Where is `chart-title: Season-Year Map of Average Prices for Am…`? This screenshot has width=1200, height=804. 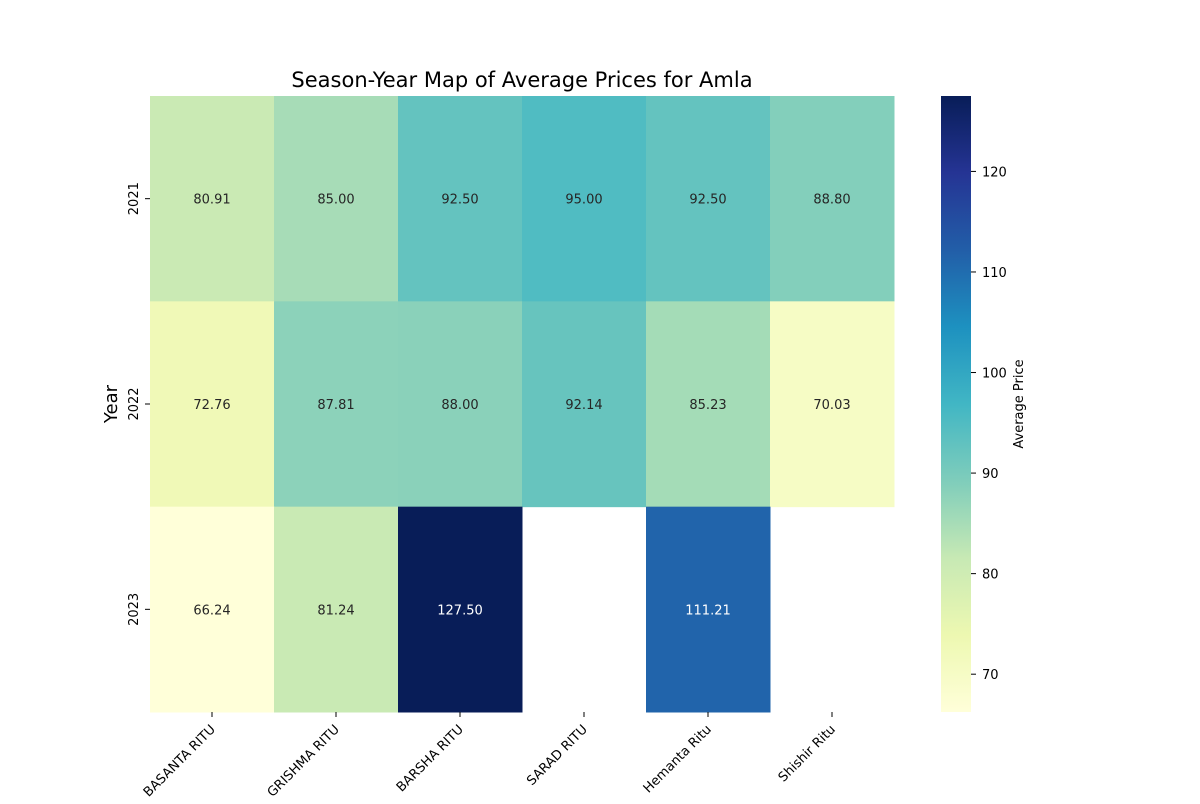
chart-title: Season-Year Map of Average Prices for Am… is located at coordinates (521, 80).